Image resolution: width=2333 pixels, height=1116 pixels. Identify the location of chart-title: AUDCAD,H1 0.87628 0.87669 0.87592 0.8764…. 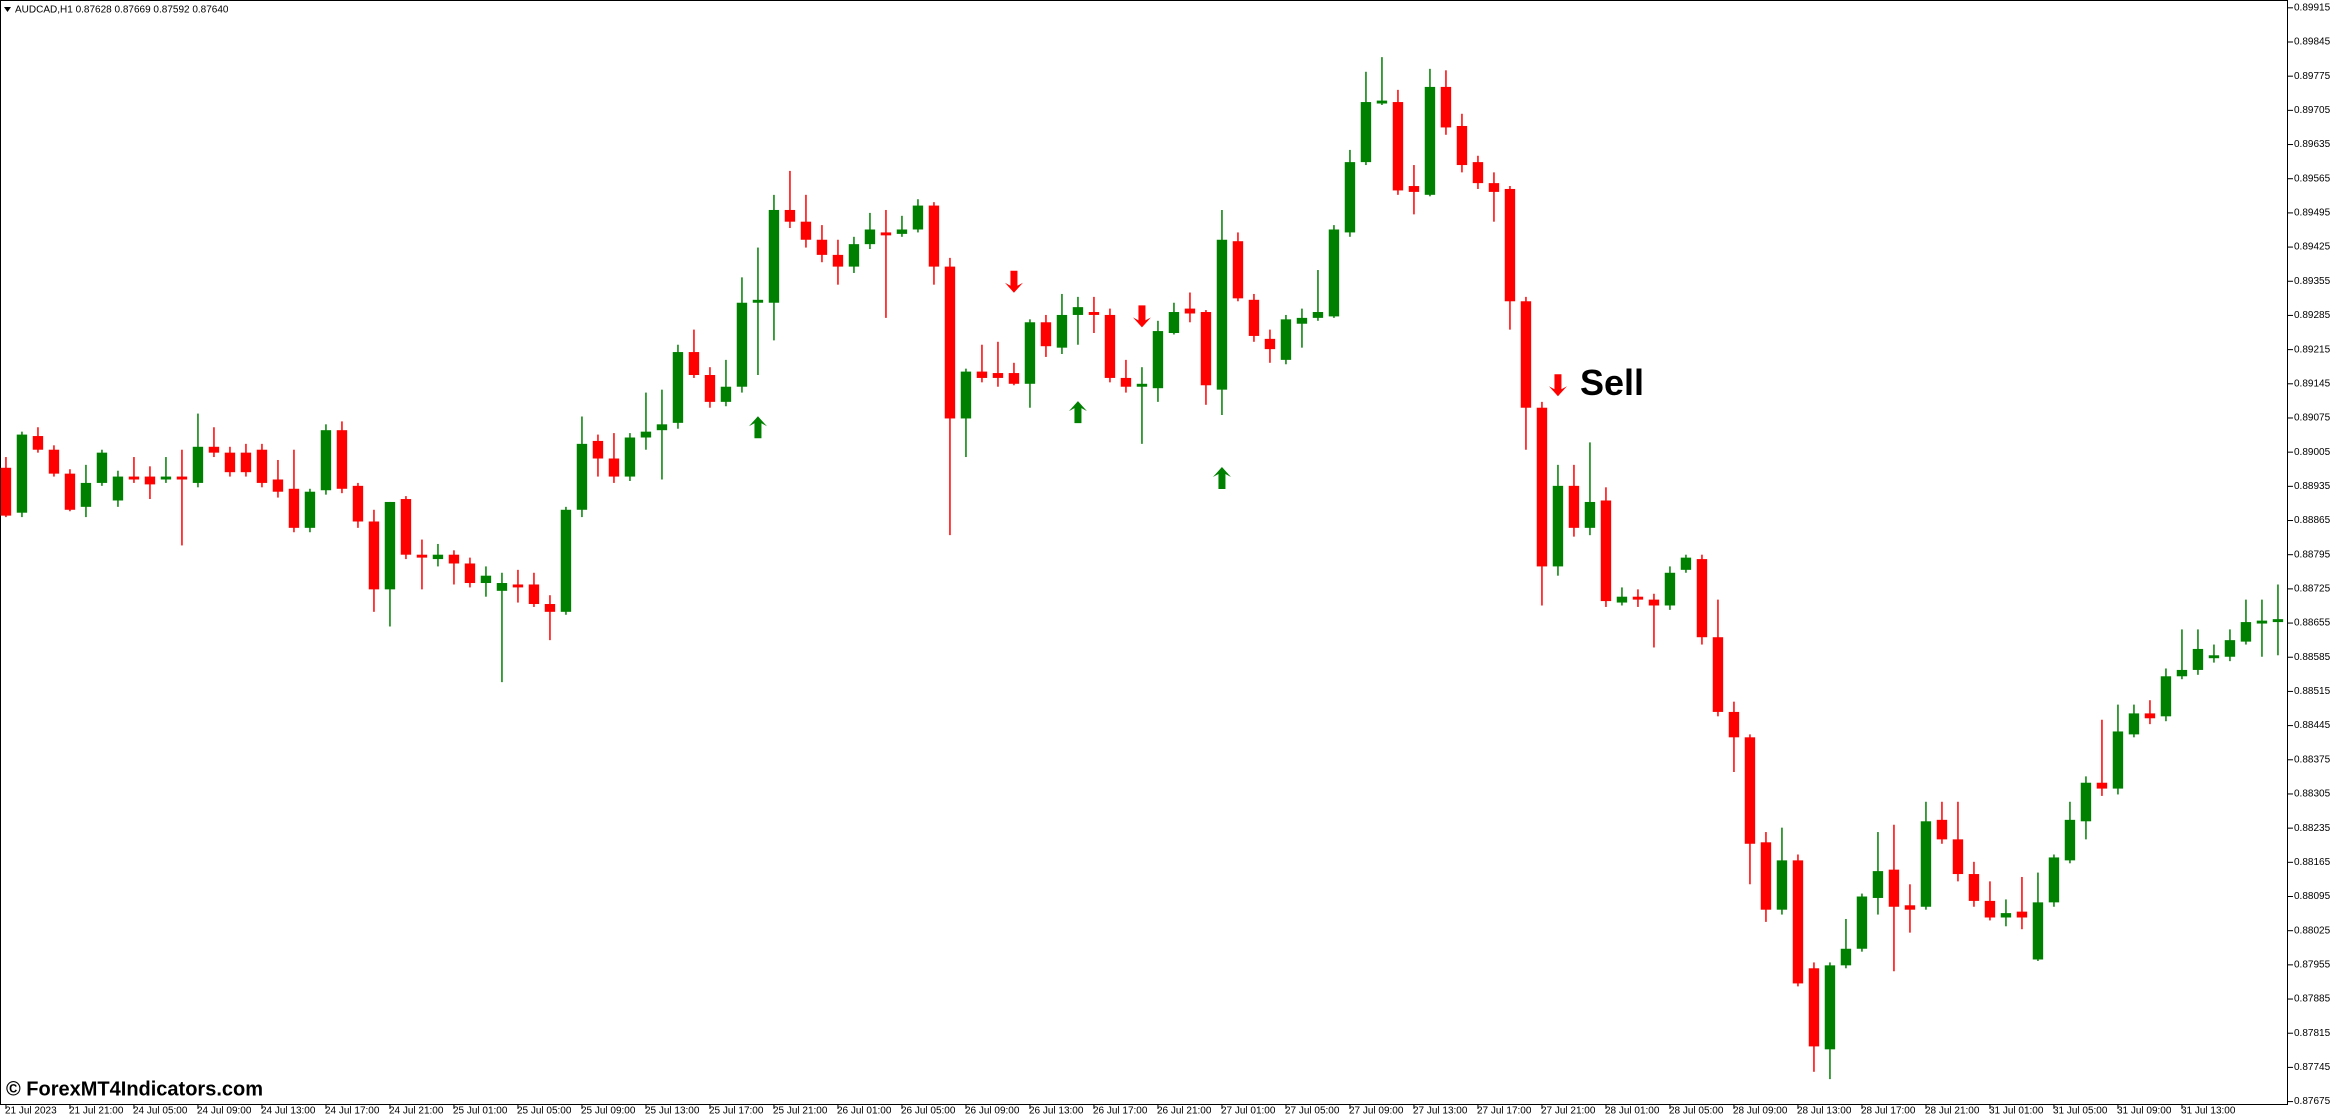
(122, 10).